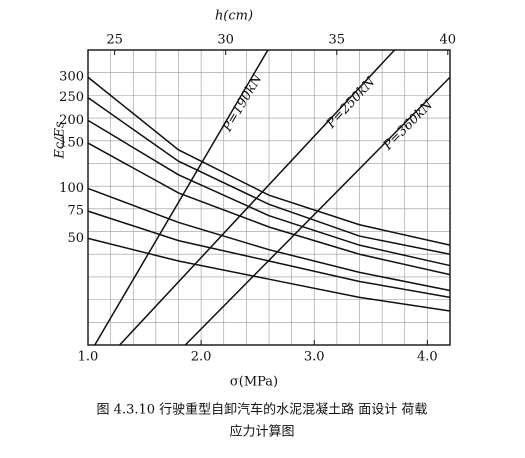 The image size is (525, 458). What do you see at coordinates (71, 97) in the screenshot?
I see `curve-label: 250` at bounding box center [71, 97].